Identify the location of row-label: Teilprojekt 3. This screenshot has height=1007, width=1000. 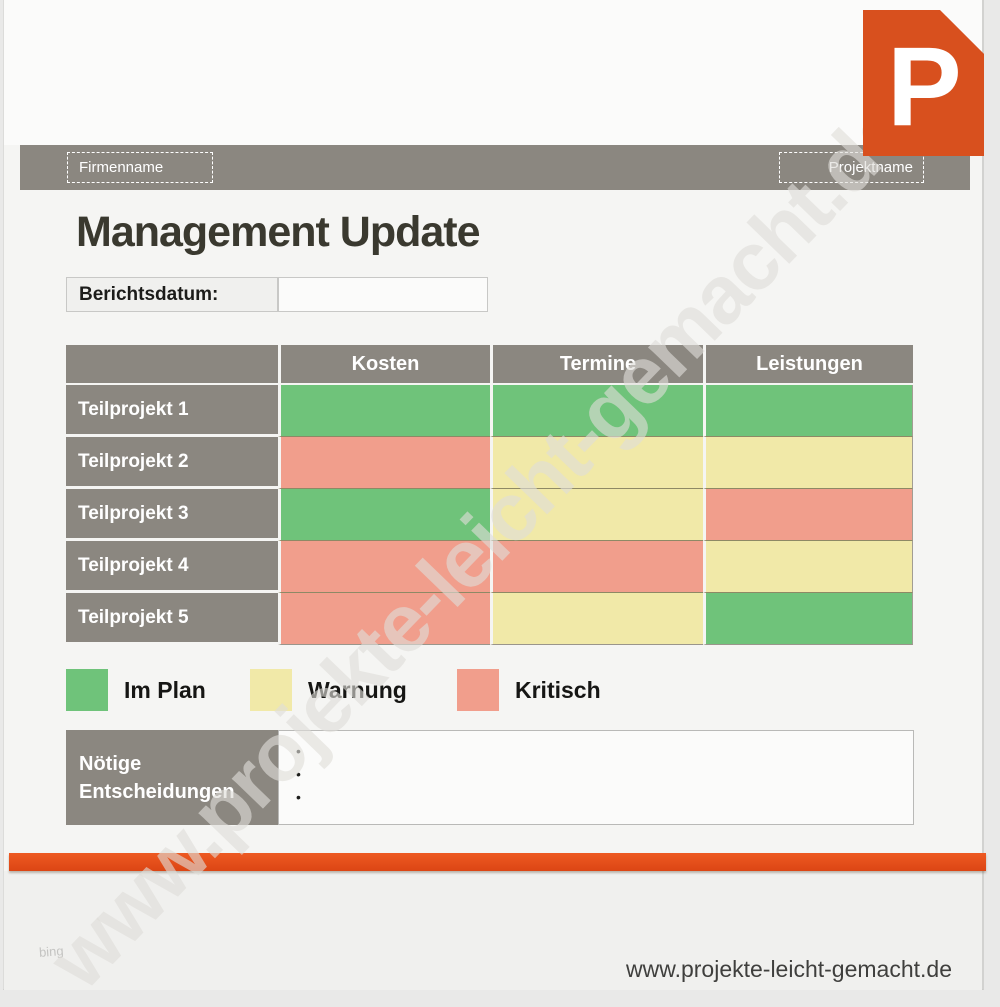
(172, 515).